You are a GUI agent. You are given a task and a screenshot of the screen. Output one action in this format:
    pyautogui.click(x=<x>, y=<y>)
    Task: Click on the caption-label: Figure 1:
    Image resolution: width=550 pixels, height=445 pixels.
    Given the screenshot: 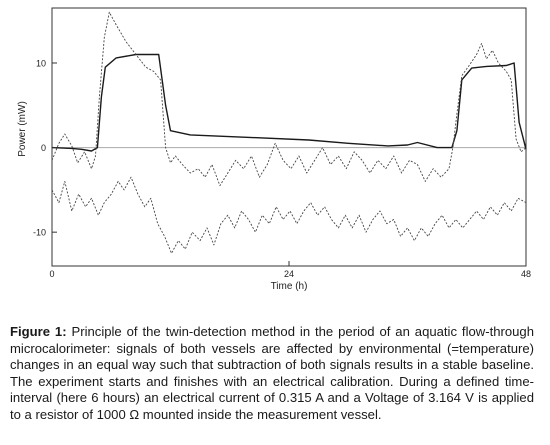 What is the action you would take?
    pyautogui.click(x=38, y=332)
    